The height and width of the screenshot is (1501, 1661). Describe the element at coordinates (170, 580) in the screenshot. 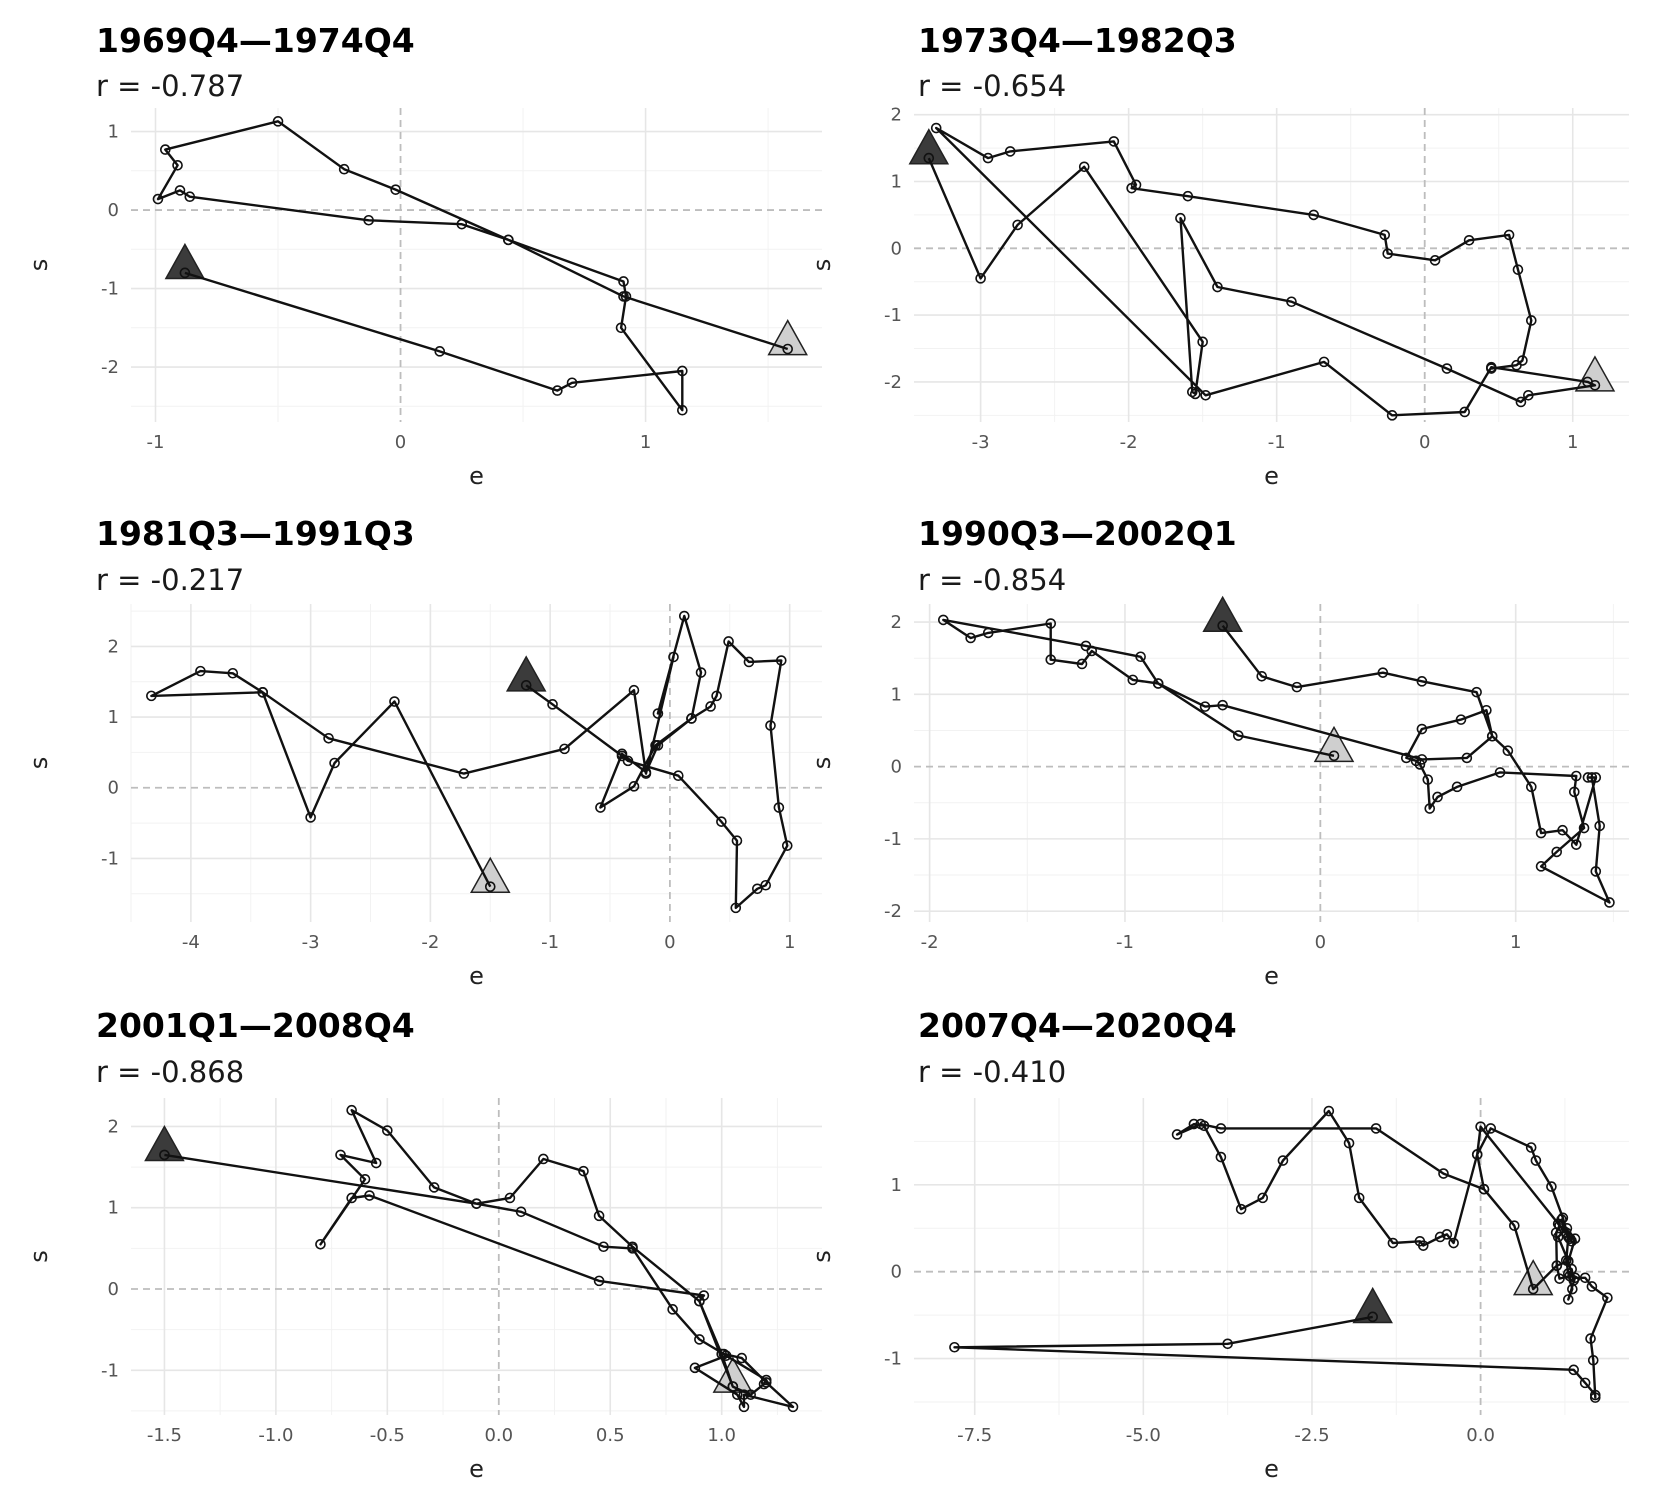

I see `panel-subtitle: r = -0.217` at that location.